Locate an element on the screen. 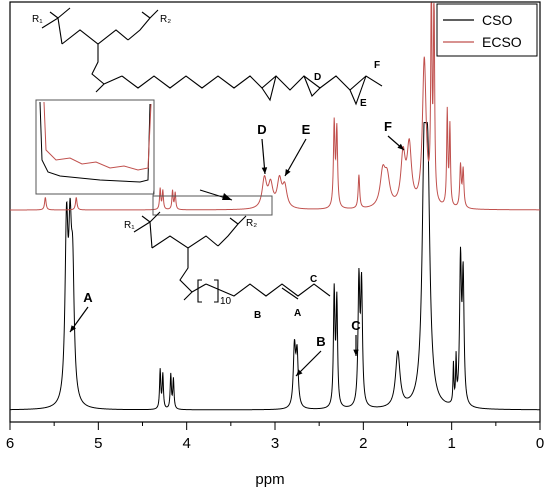 The width and height of the screenshot is (550, 504). ecso-label-e: E is located at coordinates (363, 103).